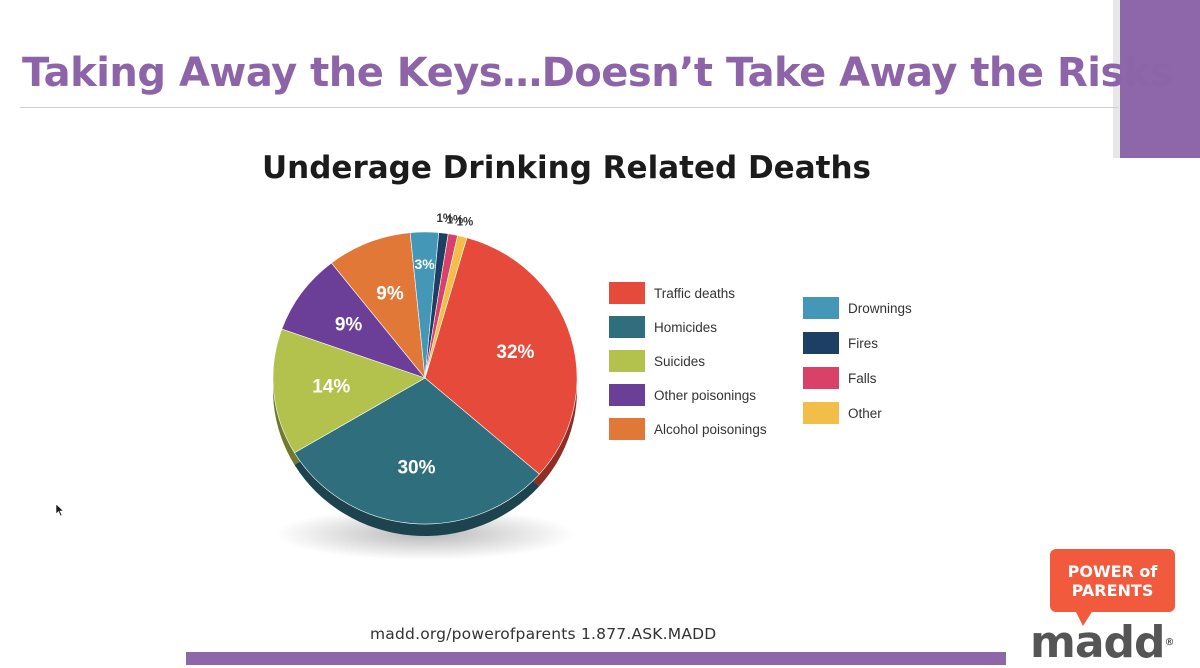 This screenshot has width=1200, height=668. I want to click on pie-slice-traffic-deaths, so click(501, 356).